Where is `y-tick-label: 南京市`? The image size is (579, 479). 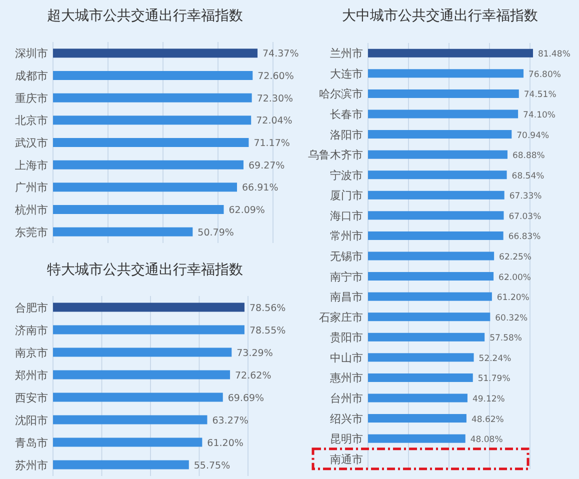 y-tick-label: 南京市 is located at coordinates (31, 353).